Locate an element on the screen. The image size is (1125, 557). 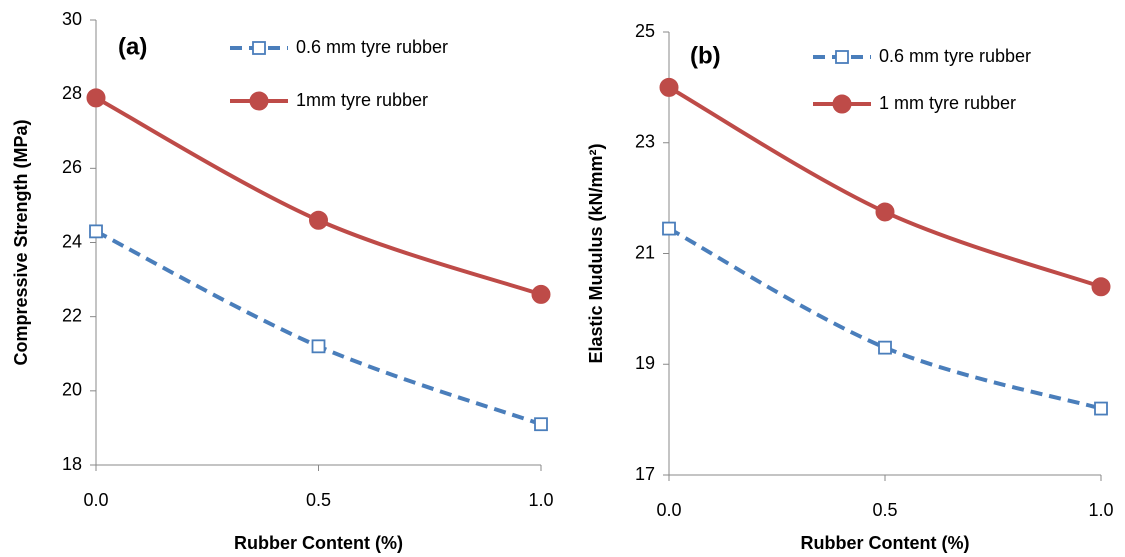
y-axis-label: Elastic Mudulus (kN/mm²) is located at coordinates (596, 253).